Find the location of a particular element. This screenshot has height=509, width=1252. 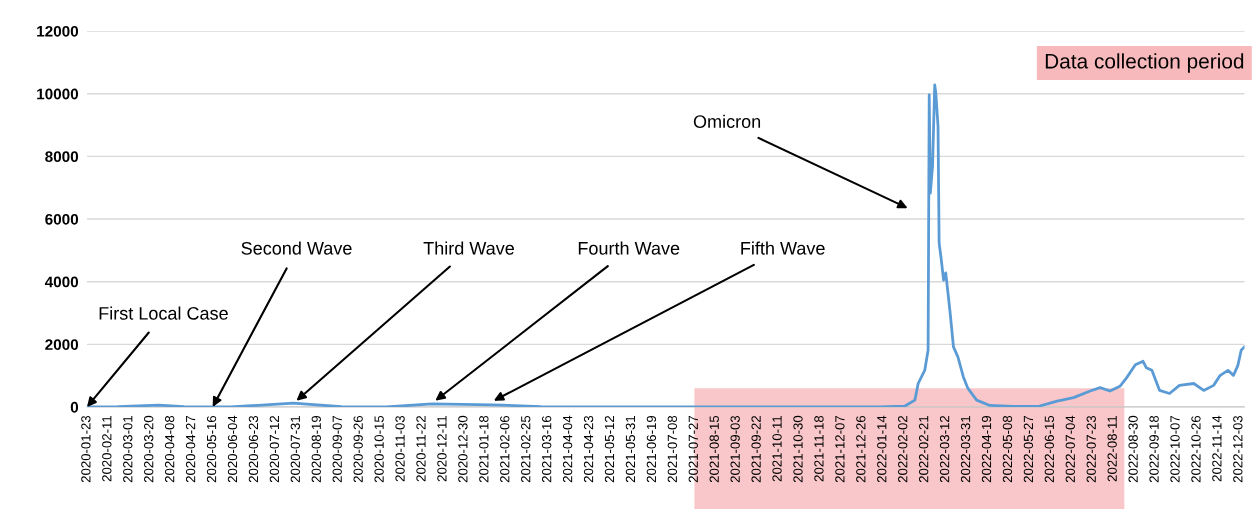

x-tick-label: 2021-06-19 is located at coordinates (651, 449).